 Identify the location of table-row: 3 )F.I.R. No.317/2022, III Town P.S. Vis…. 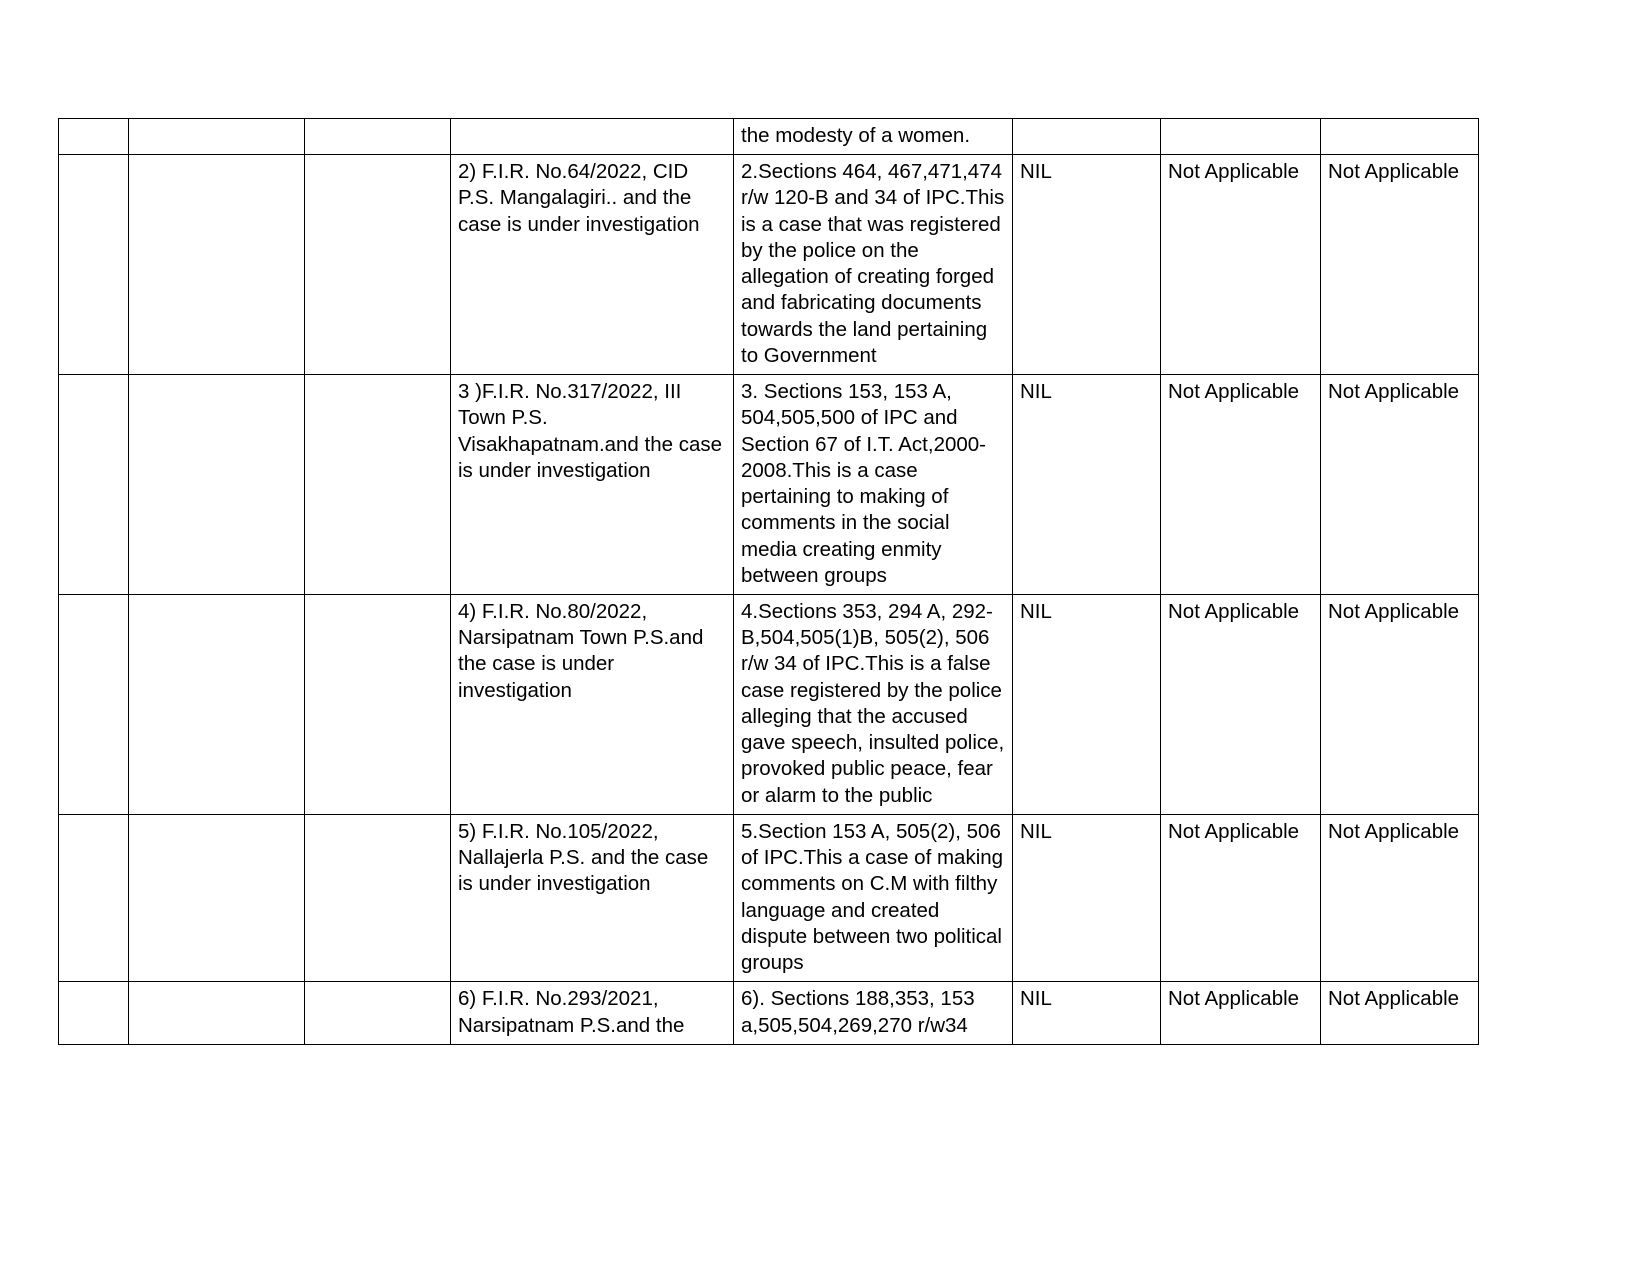
(768, 484).